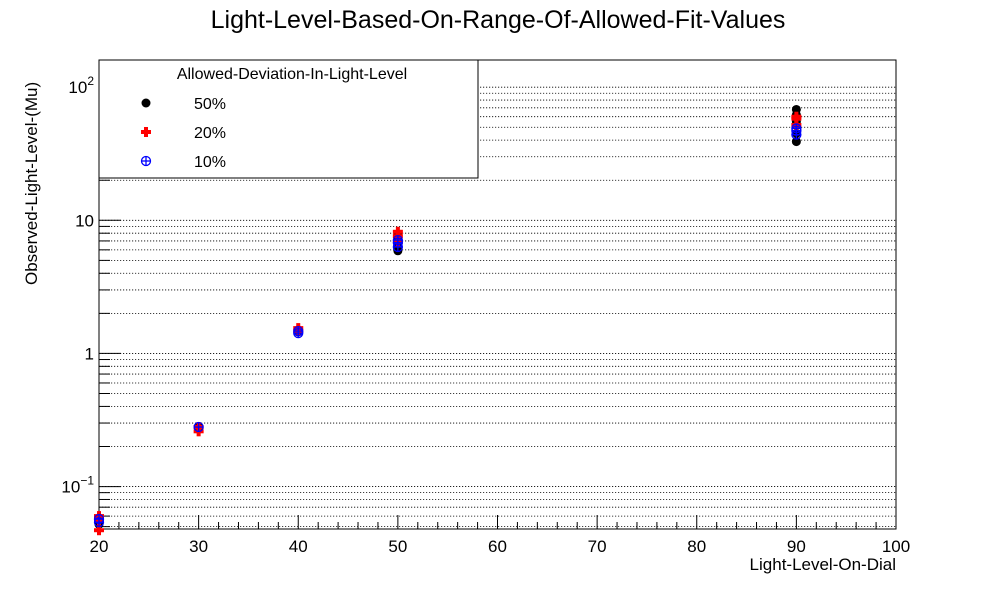 This screenshot has width=996, height=590. Describe the element at coordinates (292, 74) in the screenshot. I see `legend-title: Allowed-Deviation-In-Light-Level` at that location.